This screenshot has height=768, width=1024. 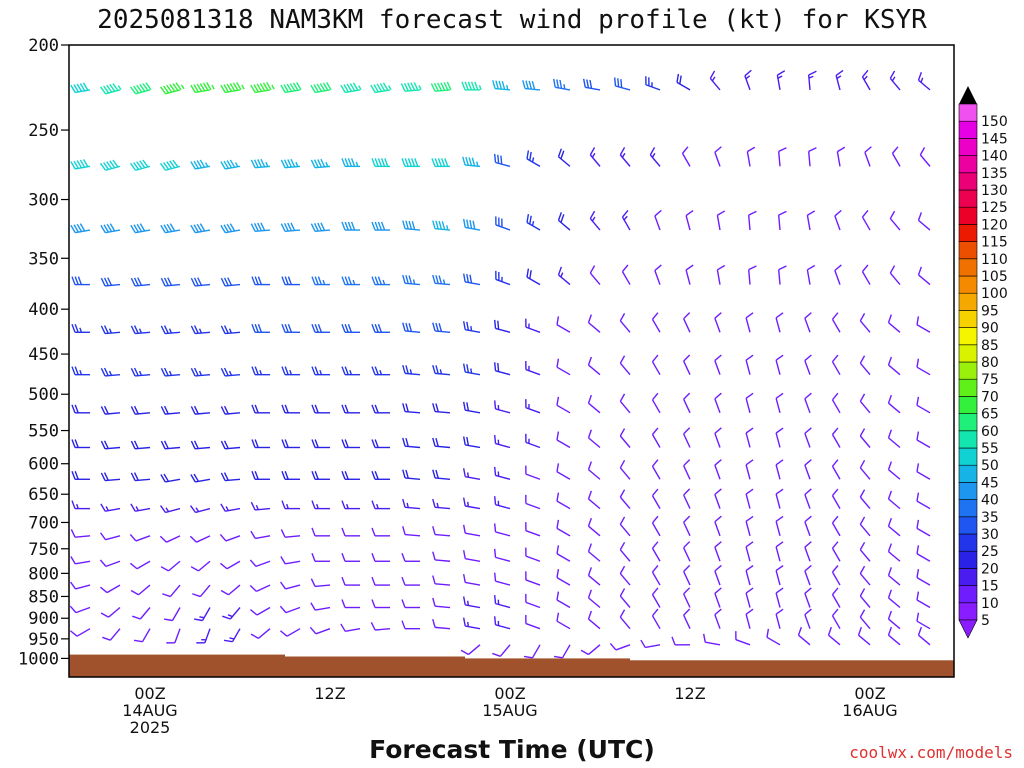 What do you see at coordinates (43, 550) in the screenshot?
I see `y-tick-label: 750` at bounding box center [43, 550].